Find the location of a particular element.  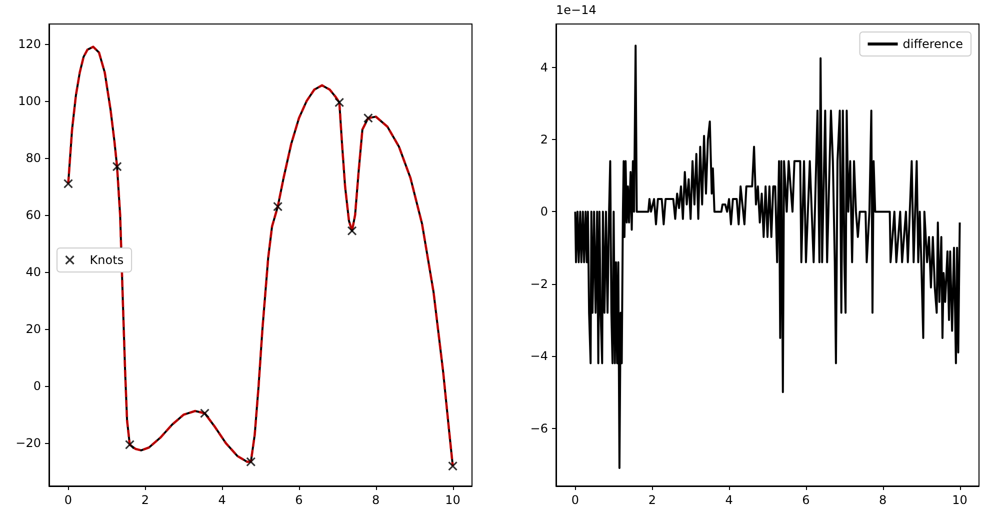

y-tick-label: −6 is located at coordinates (539, 428).